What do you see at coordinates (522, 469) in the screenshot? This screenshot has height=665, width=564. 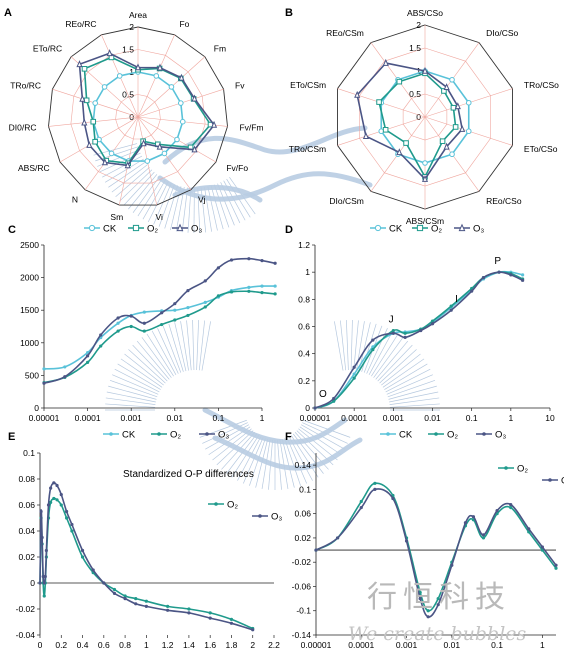 I see `chart-f-legend-label-o2: O₂` at bounding box center [522, 469].